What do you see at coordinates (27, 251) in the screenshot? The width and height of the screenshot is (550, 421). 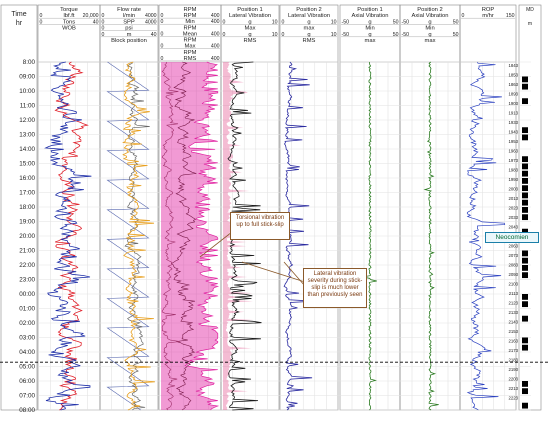 I see `time-tick-label-13: 21:00` at bounding box center [27, 251].